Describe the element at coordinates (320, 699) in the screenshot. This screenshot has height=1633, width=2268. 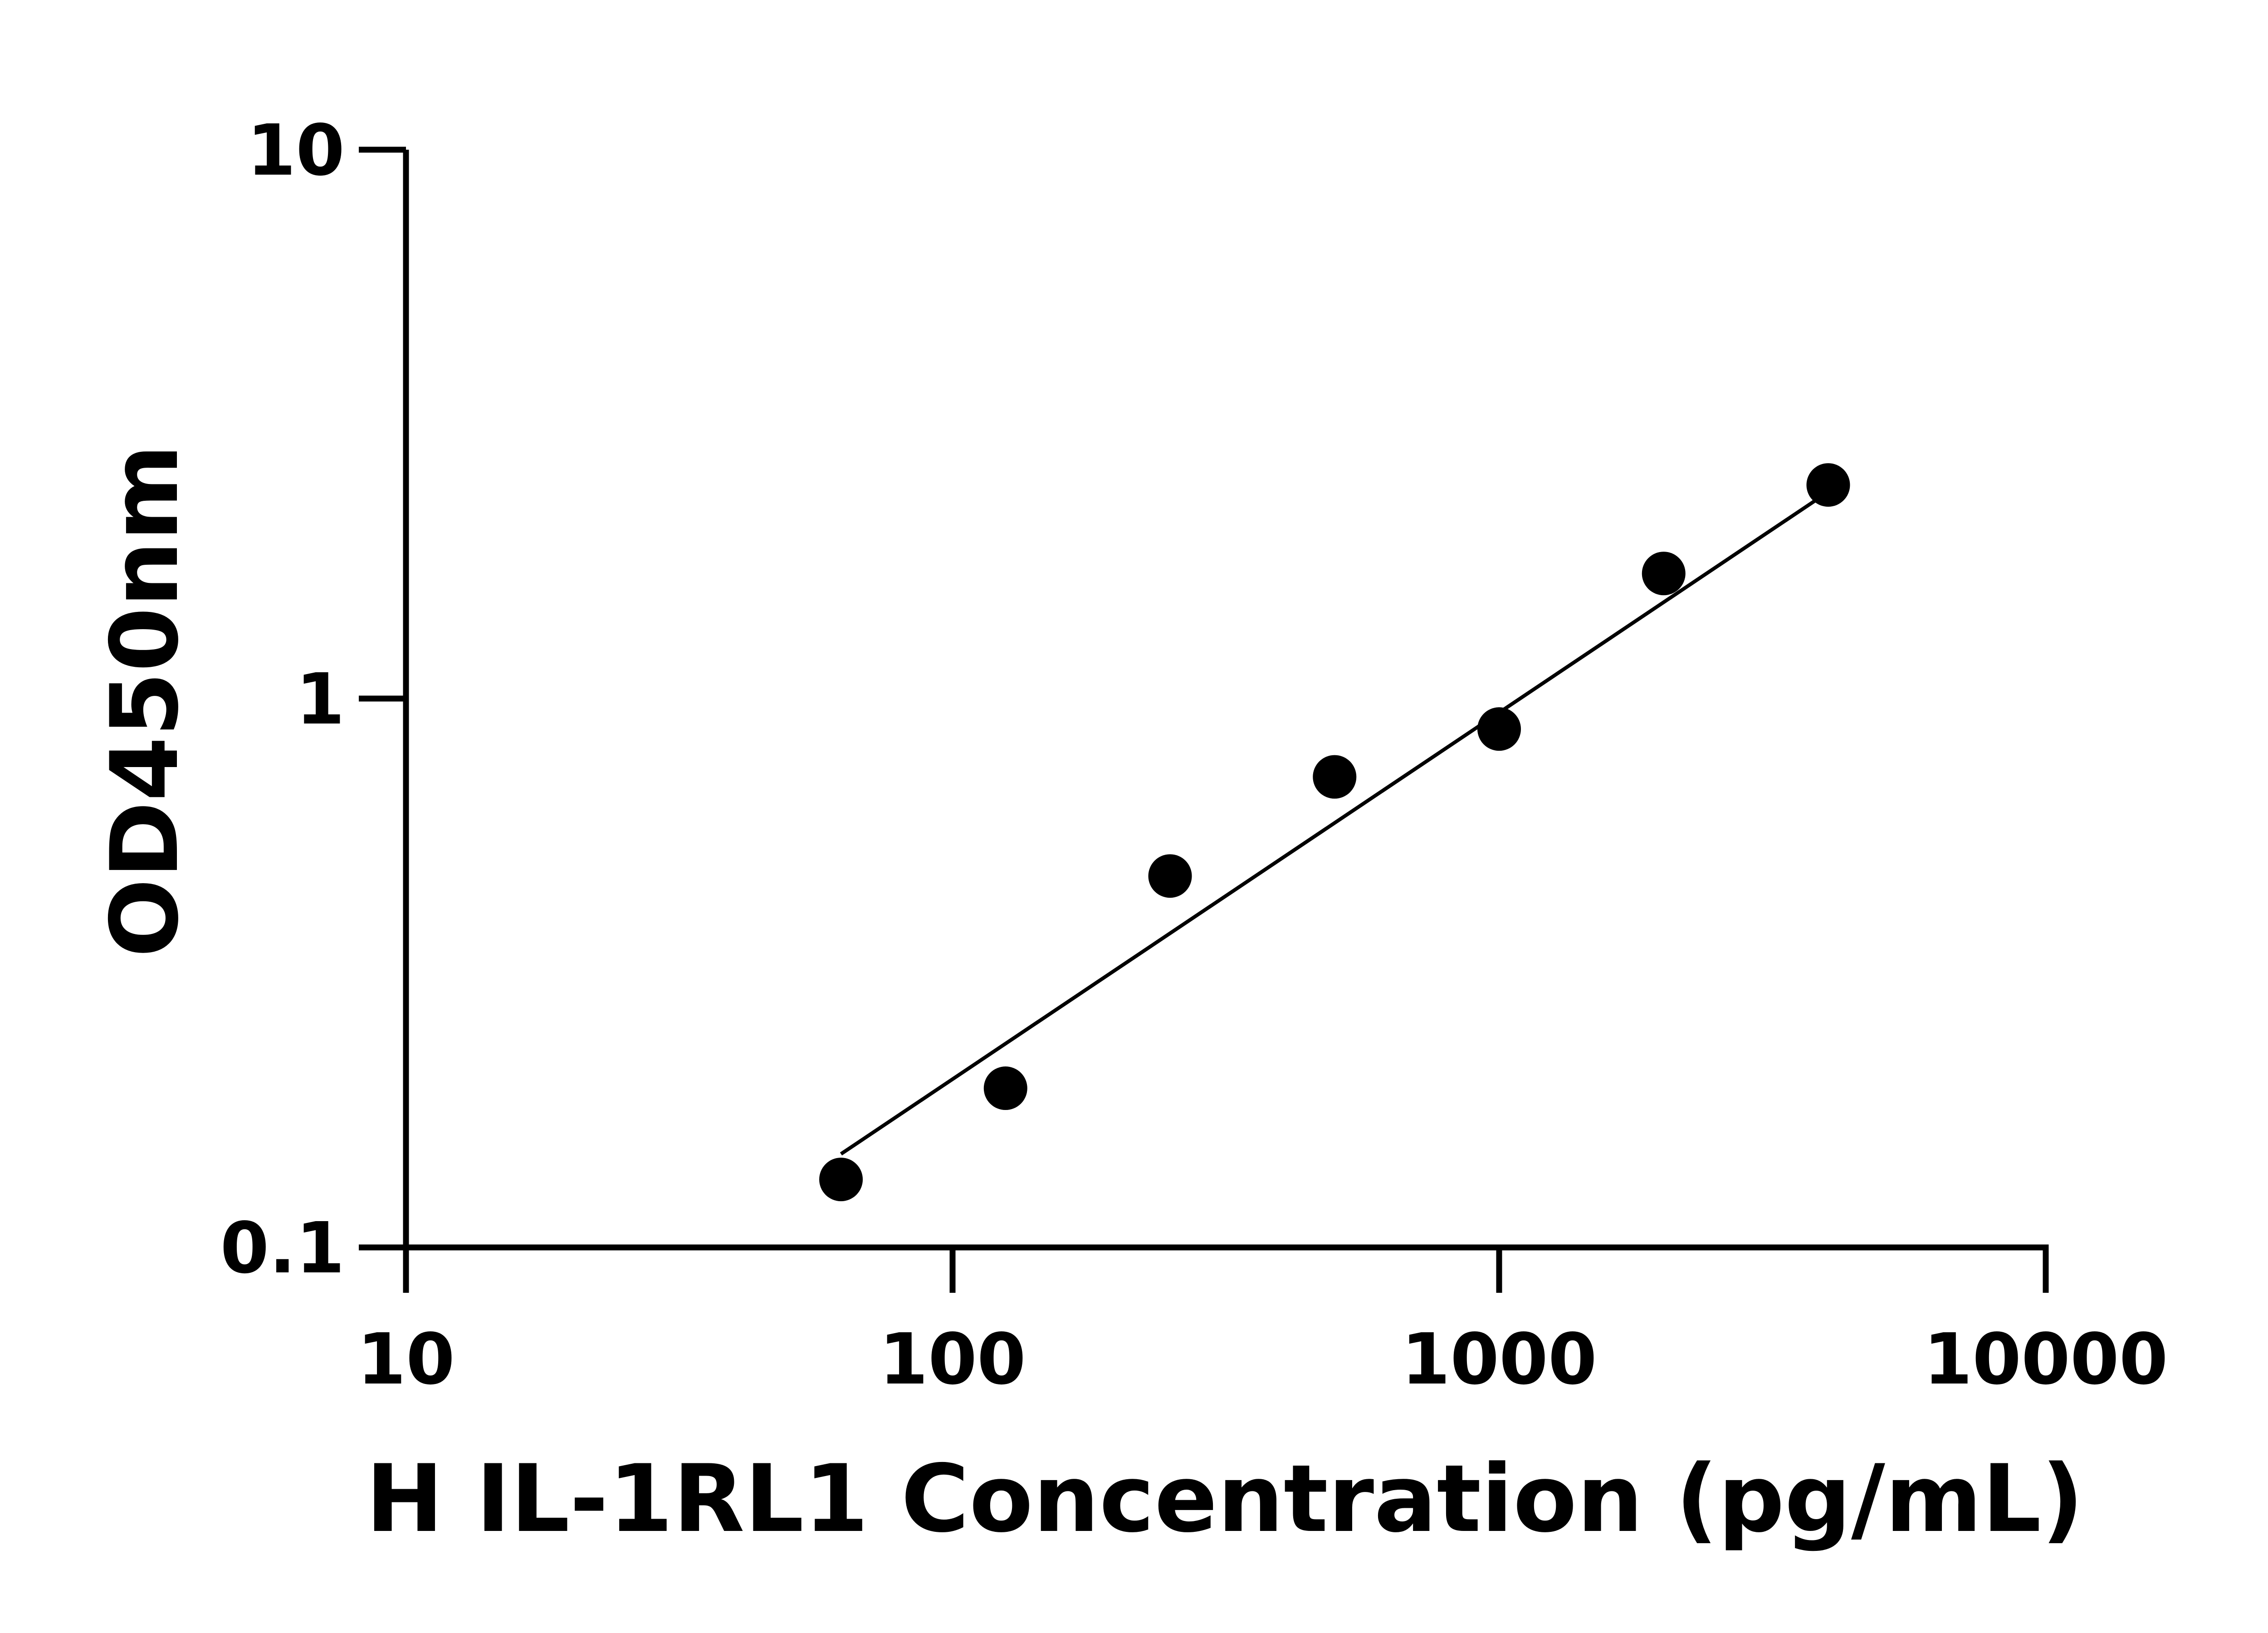
I see `y-tick-label: 1` at that location.